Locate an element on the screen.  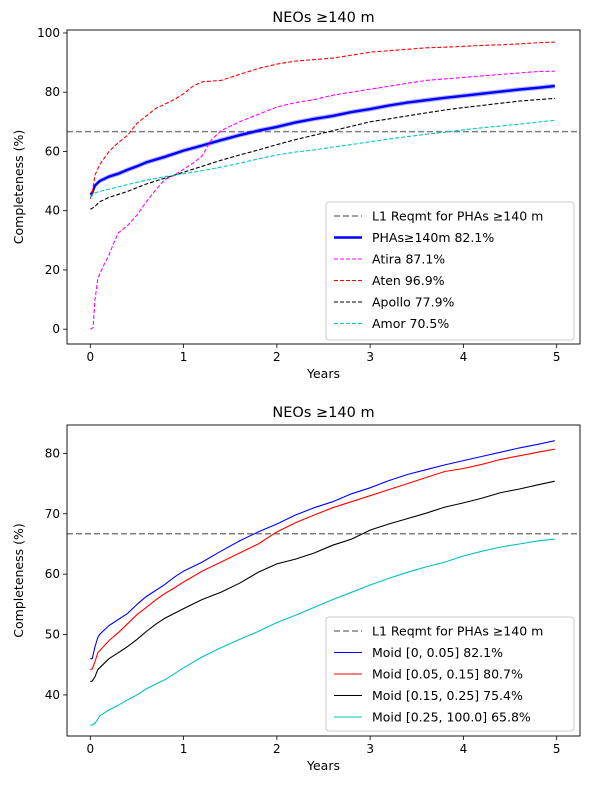
y-tick-label: 0 is located at coordinates (56, 329).